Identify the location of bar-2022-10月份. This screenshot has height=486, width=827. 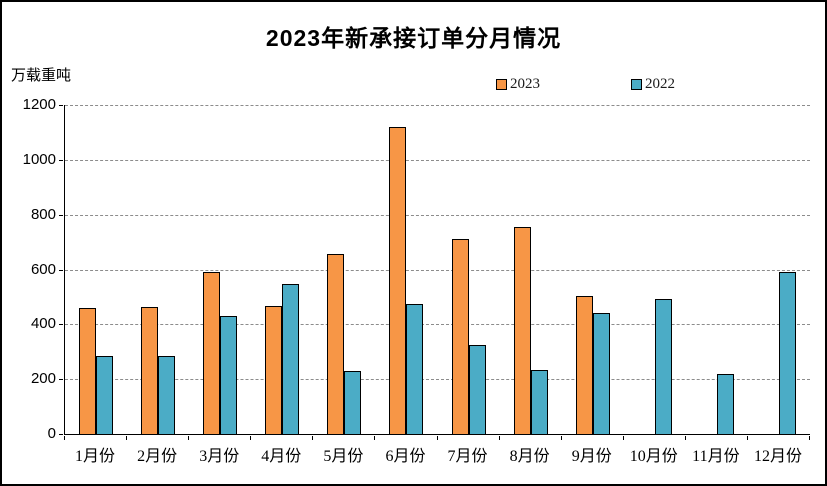
(663, 366).